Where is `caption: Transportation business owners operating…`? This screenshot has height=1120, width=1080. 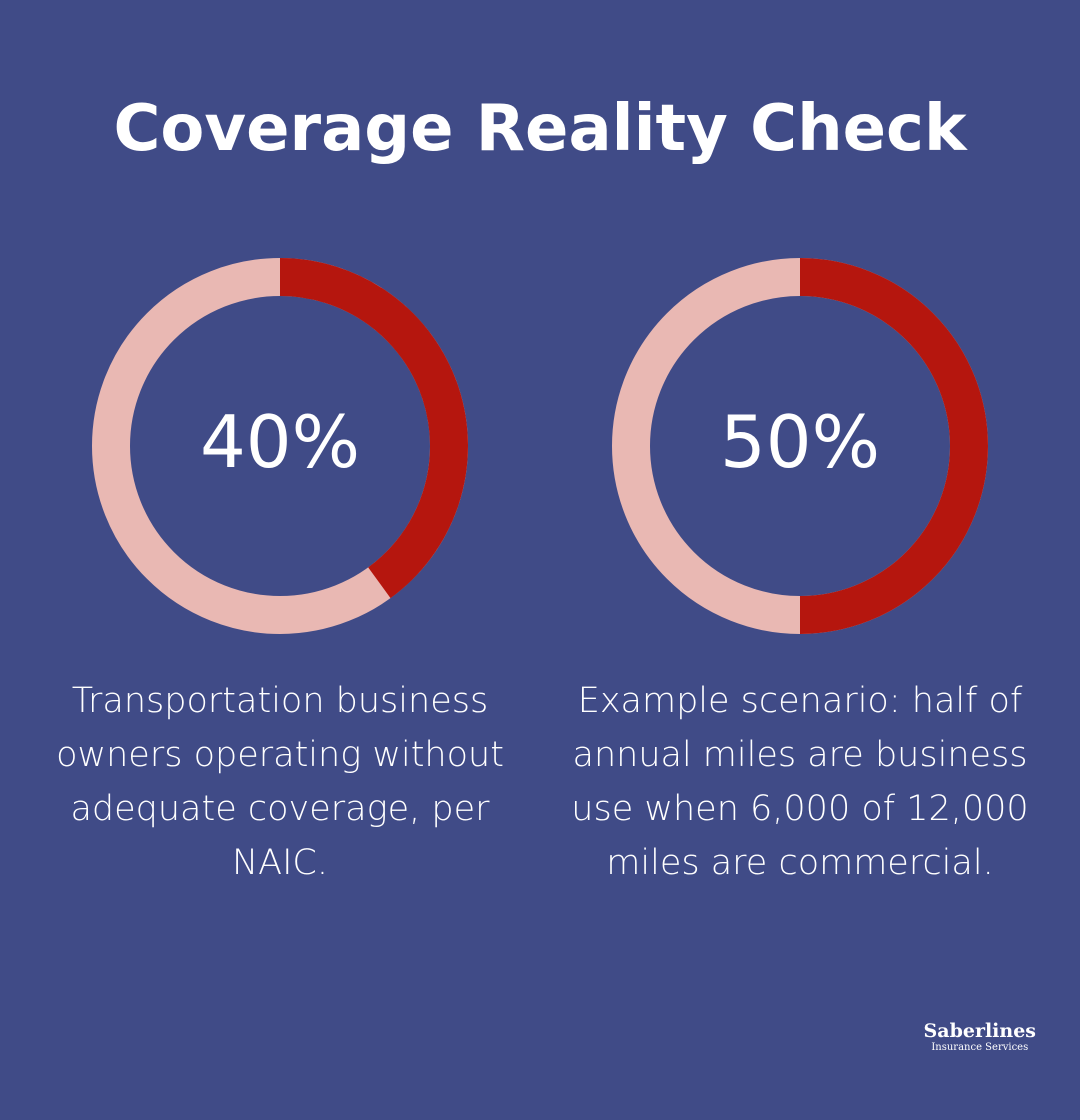
caption: Transportation business owners operating… is located at coordinates (280, 782).